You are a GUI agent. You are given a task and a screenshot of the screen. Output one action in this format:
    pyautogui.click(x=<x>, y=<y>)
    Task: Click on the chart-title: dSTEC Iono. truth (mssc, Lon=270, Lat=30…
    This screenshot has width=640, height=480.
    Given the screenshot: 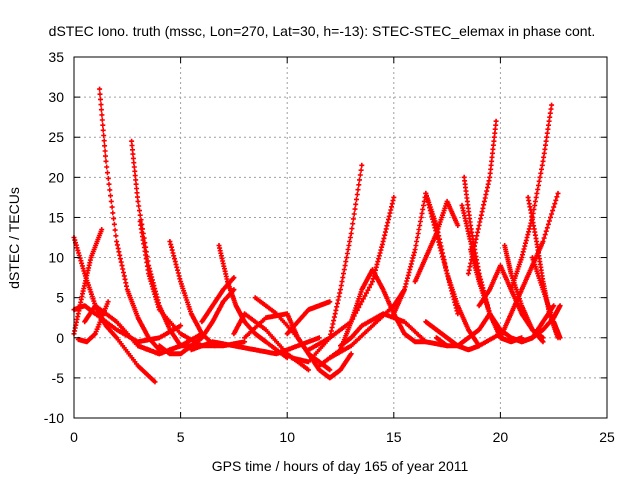 What is the action you would take?
    pyautogui.click(x=322, y=31)
    